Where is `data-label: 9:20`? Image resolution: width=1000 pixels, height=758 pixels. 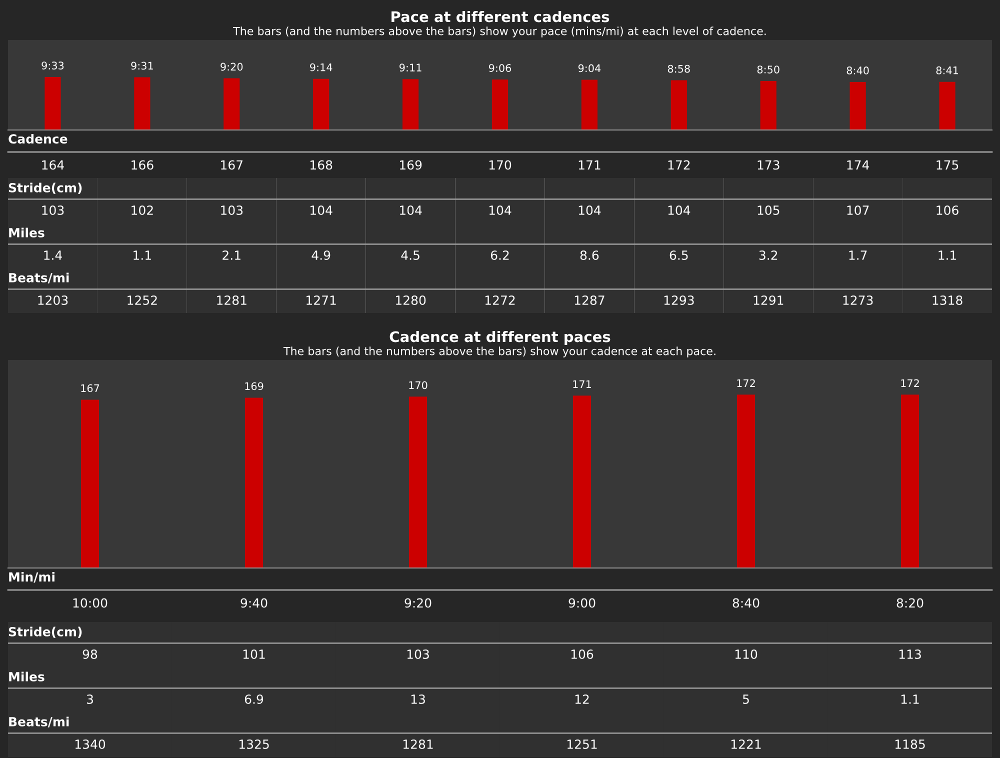 data-label: 9:20 is located at coordinates (231, 66).